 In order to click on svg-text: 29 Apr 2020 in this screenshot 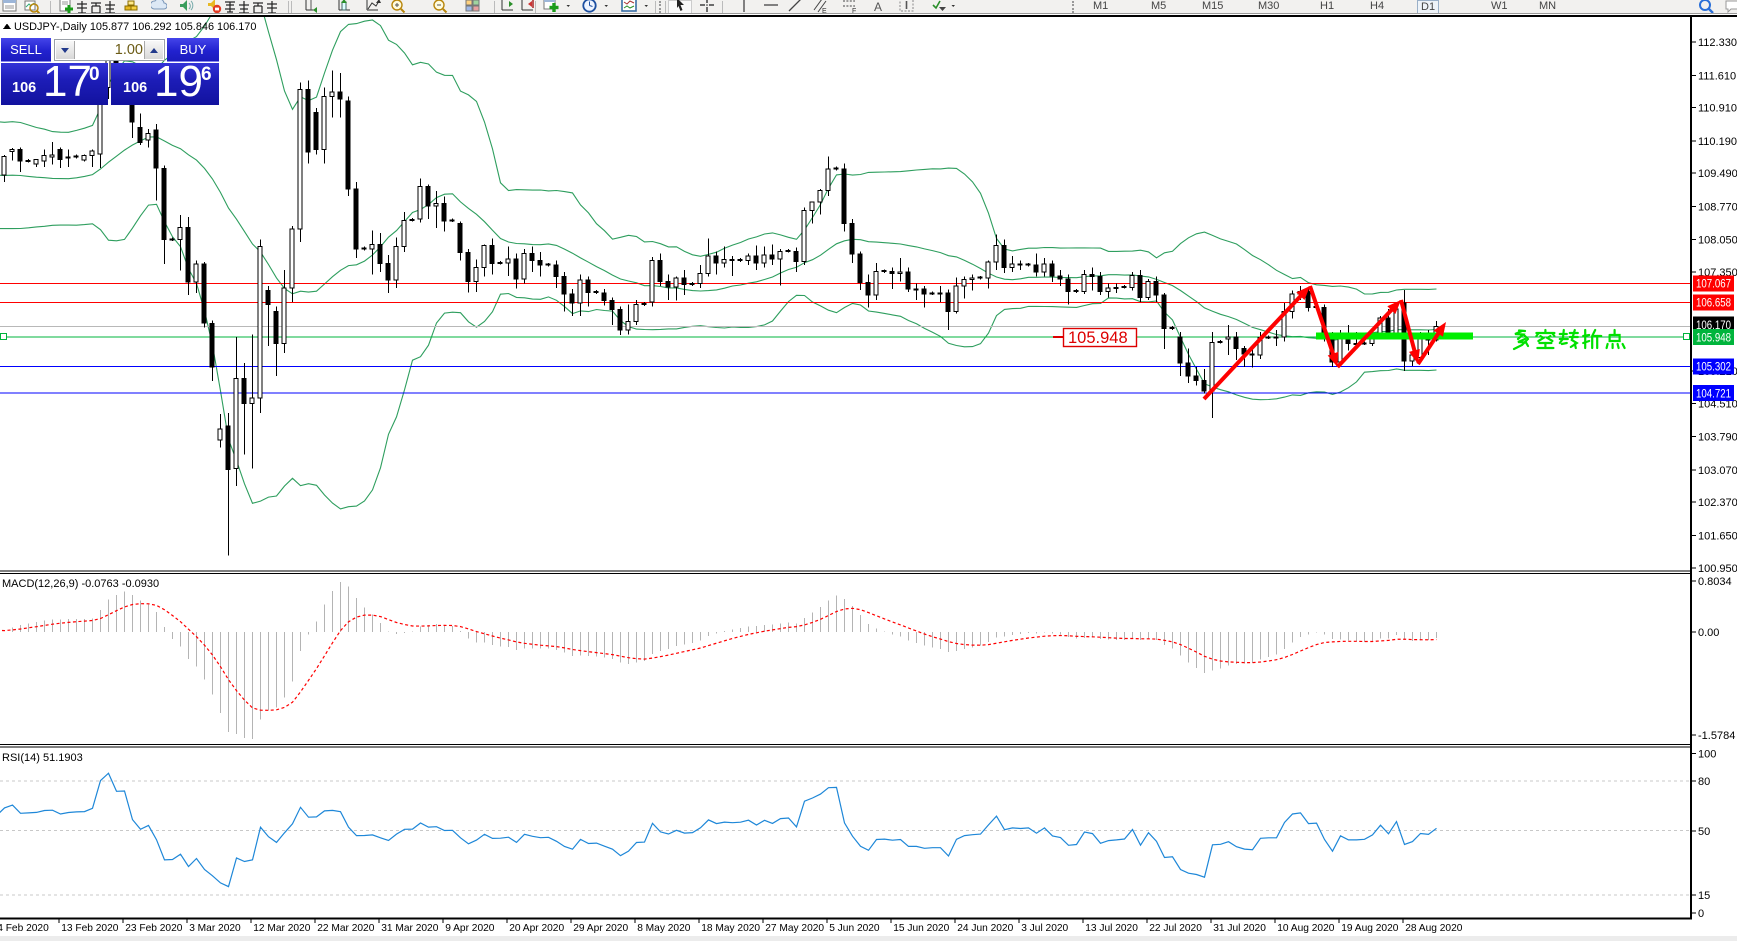, I will do `click(600, 928)`.